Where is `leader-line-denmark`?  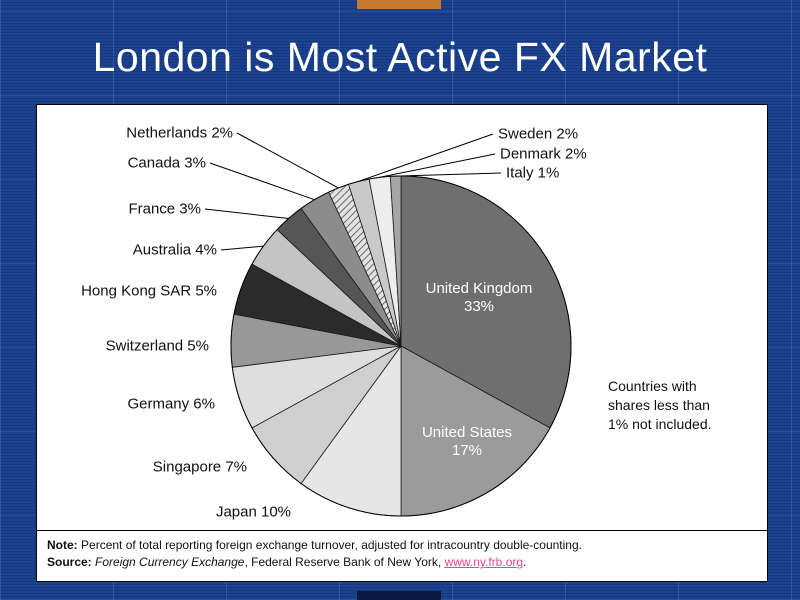
leader-line-denmark is located at coordinates (437, 165).